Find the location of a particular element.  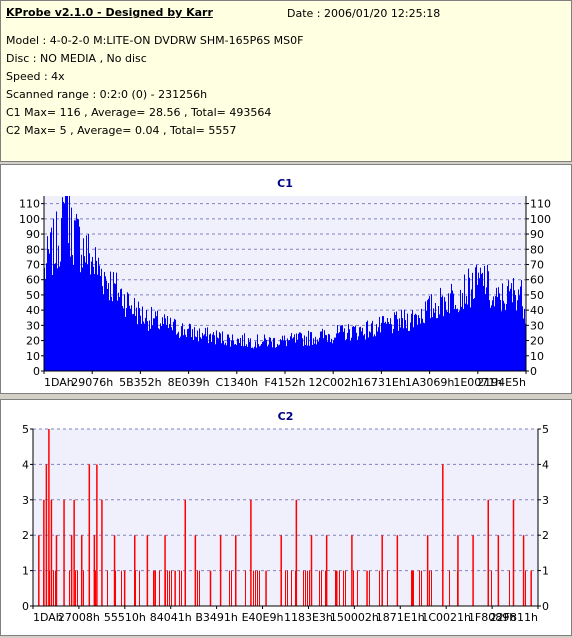

c1-x-tick-label: 12C002h is located at coordinates (333, 382).